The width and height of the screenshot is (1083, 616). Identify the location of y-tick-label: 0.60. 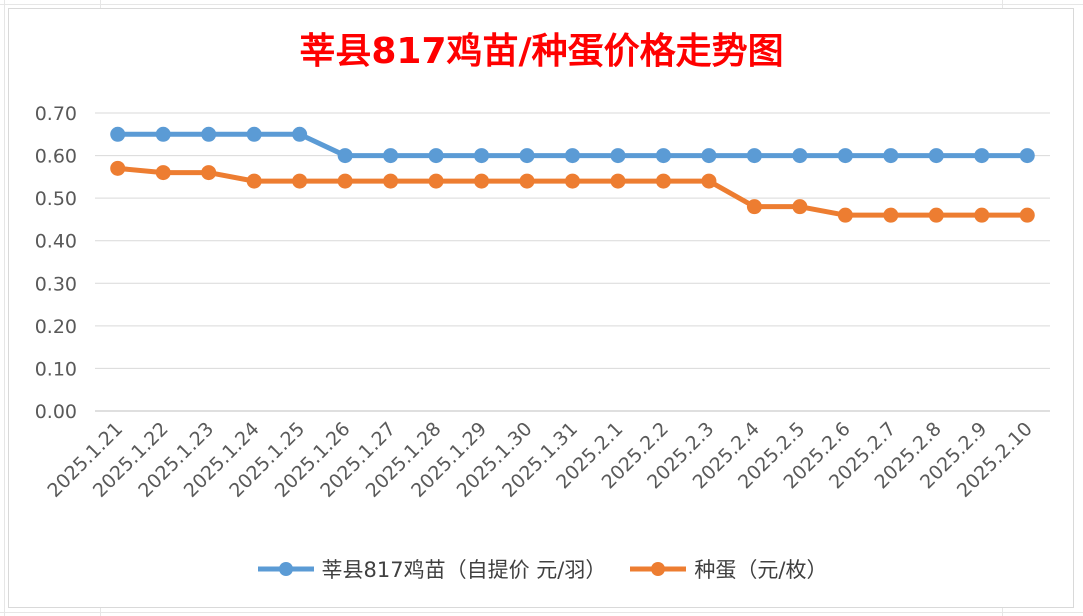
(56, 157).